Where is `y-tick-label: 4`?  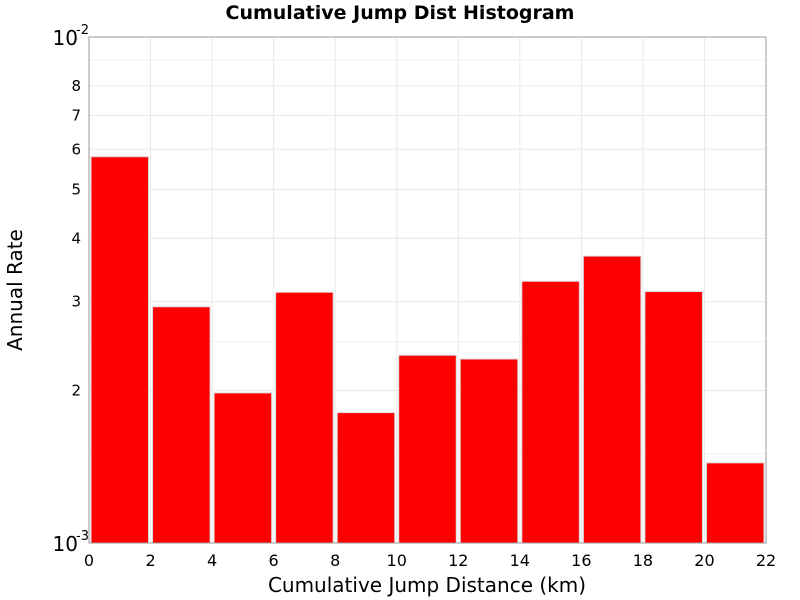
y-tick-label: 4 is located at coordinates (76, 238).